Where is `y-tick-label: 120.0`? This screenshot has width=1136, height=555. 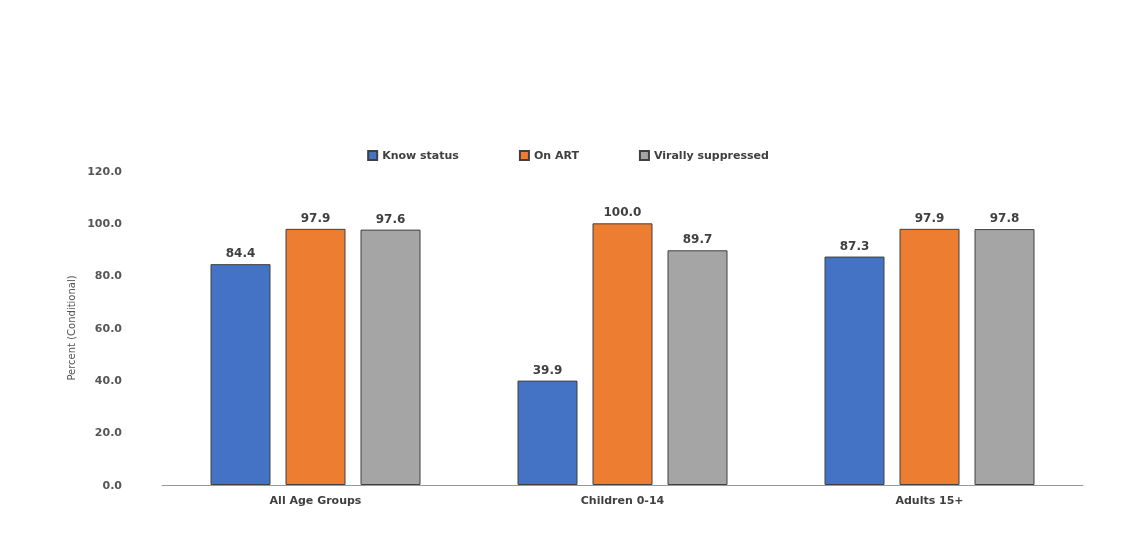
y-tick-label: 120.0 is located at coordinates (105, 171).